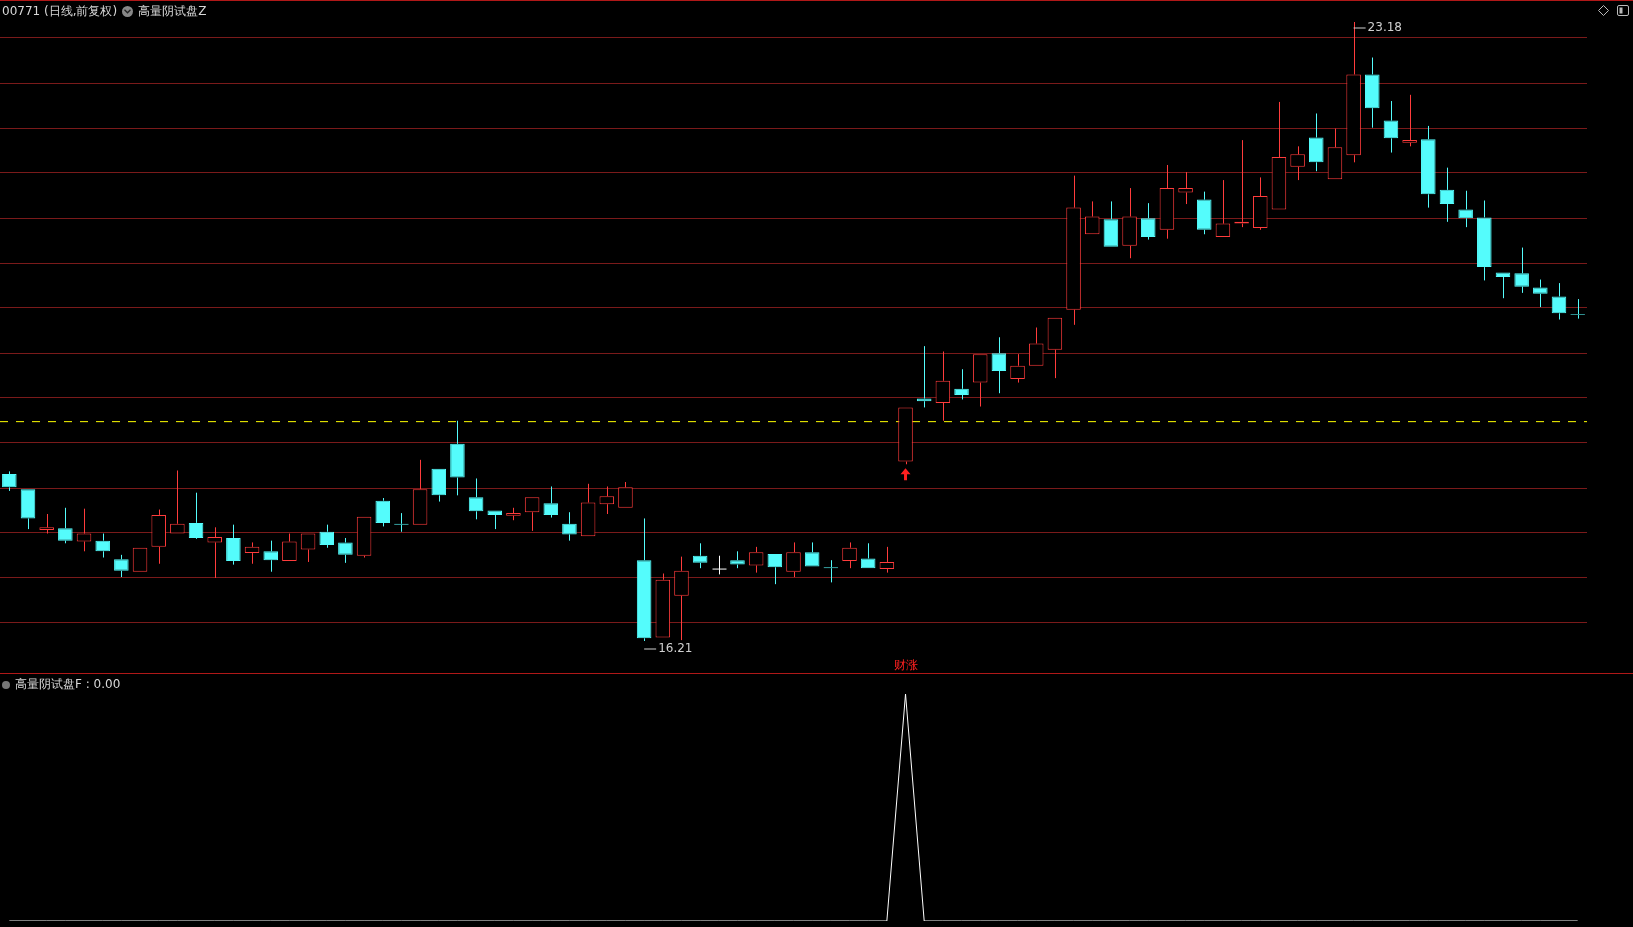 This screenshot has width=1633, height=927. I want to click on text: 16.21, so click(675, 648).